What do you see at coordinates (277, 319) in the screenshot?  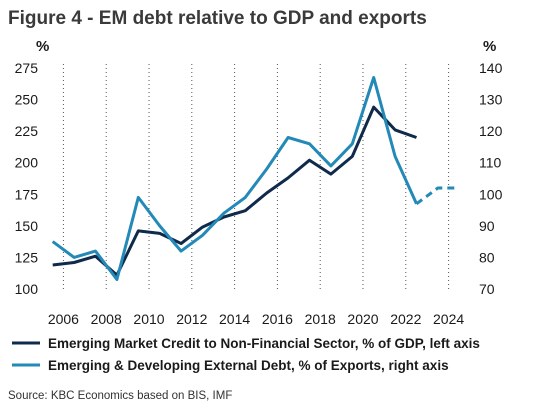 I see `x-tick-2016: 2016` at bounding box center [277, 319].